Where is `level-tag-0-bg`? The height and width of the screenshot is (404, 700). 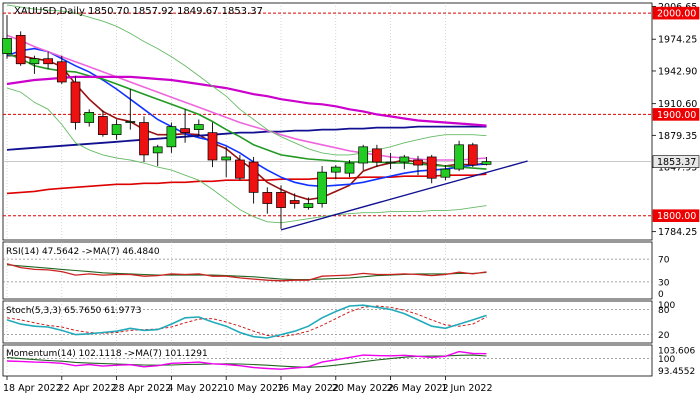
level-tag-0-bg is located at coordinates (676, 13).